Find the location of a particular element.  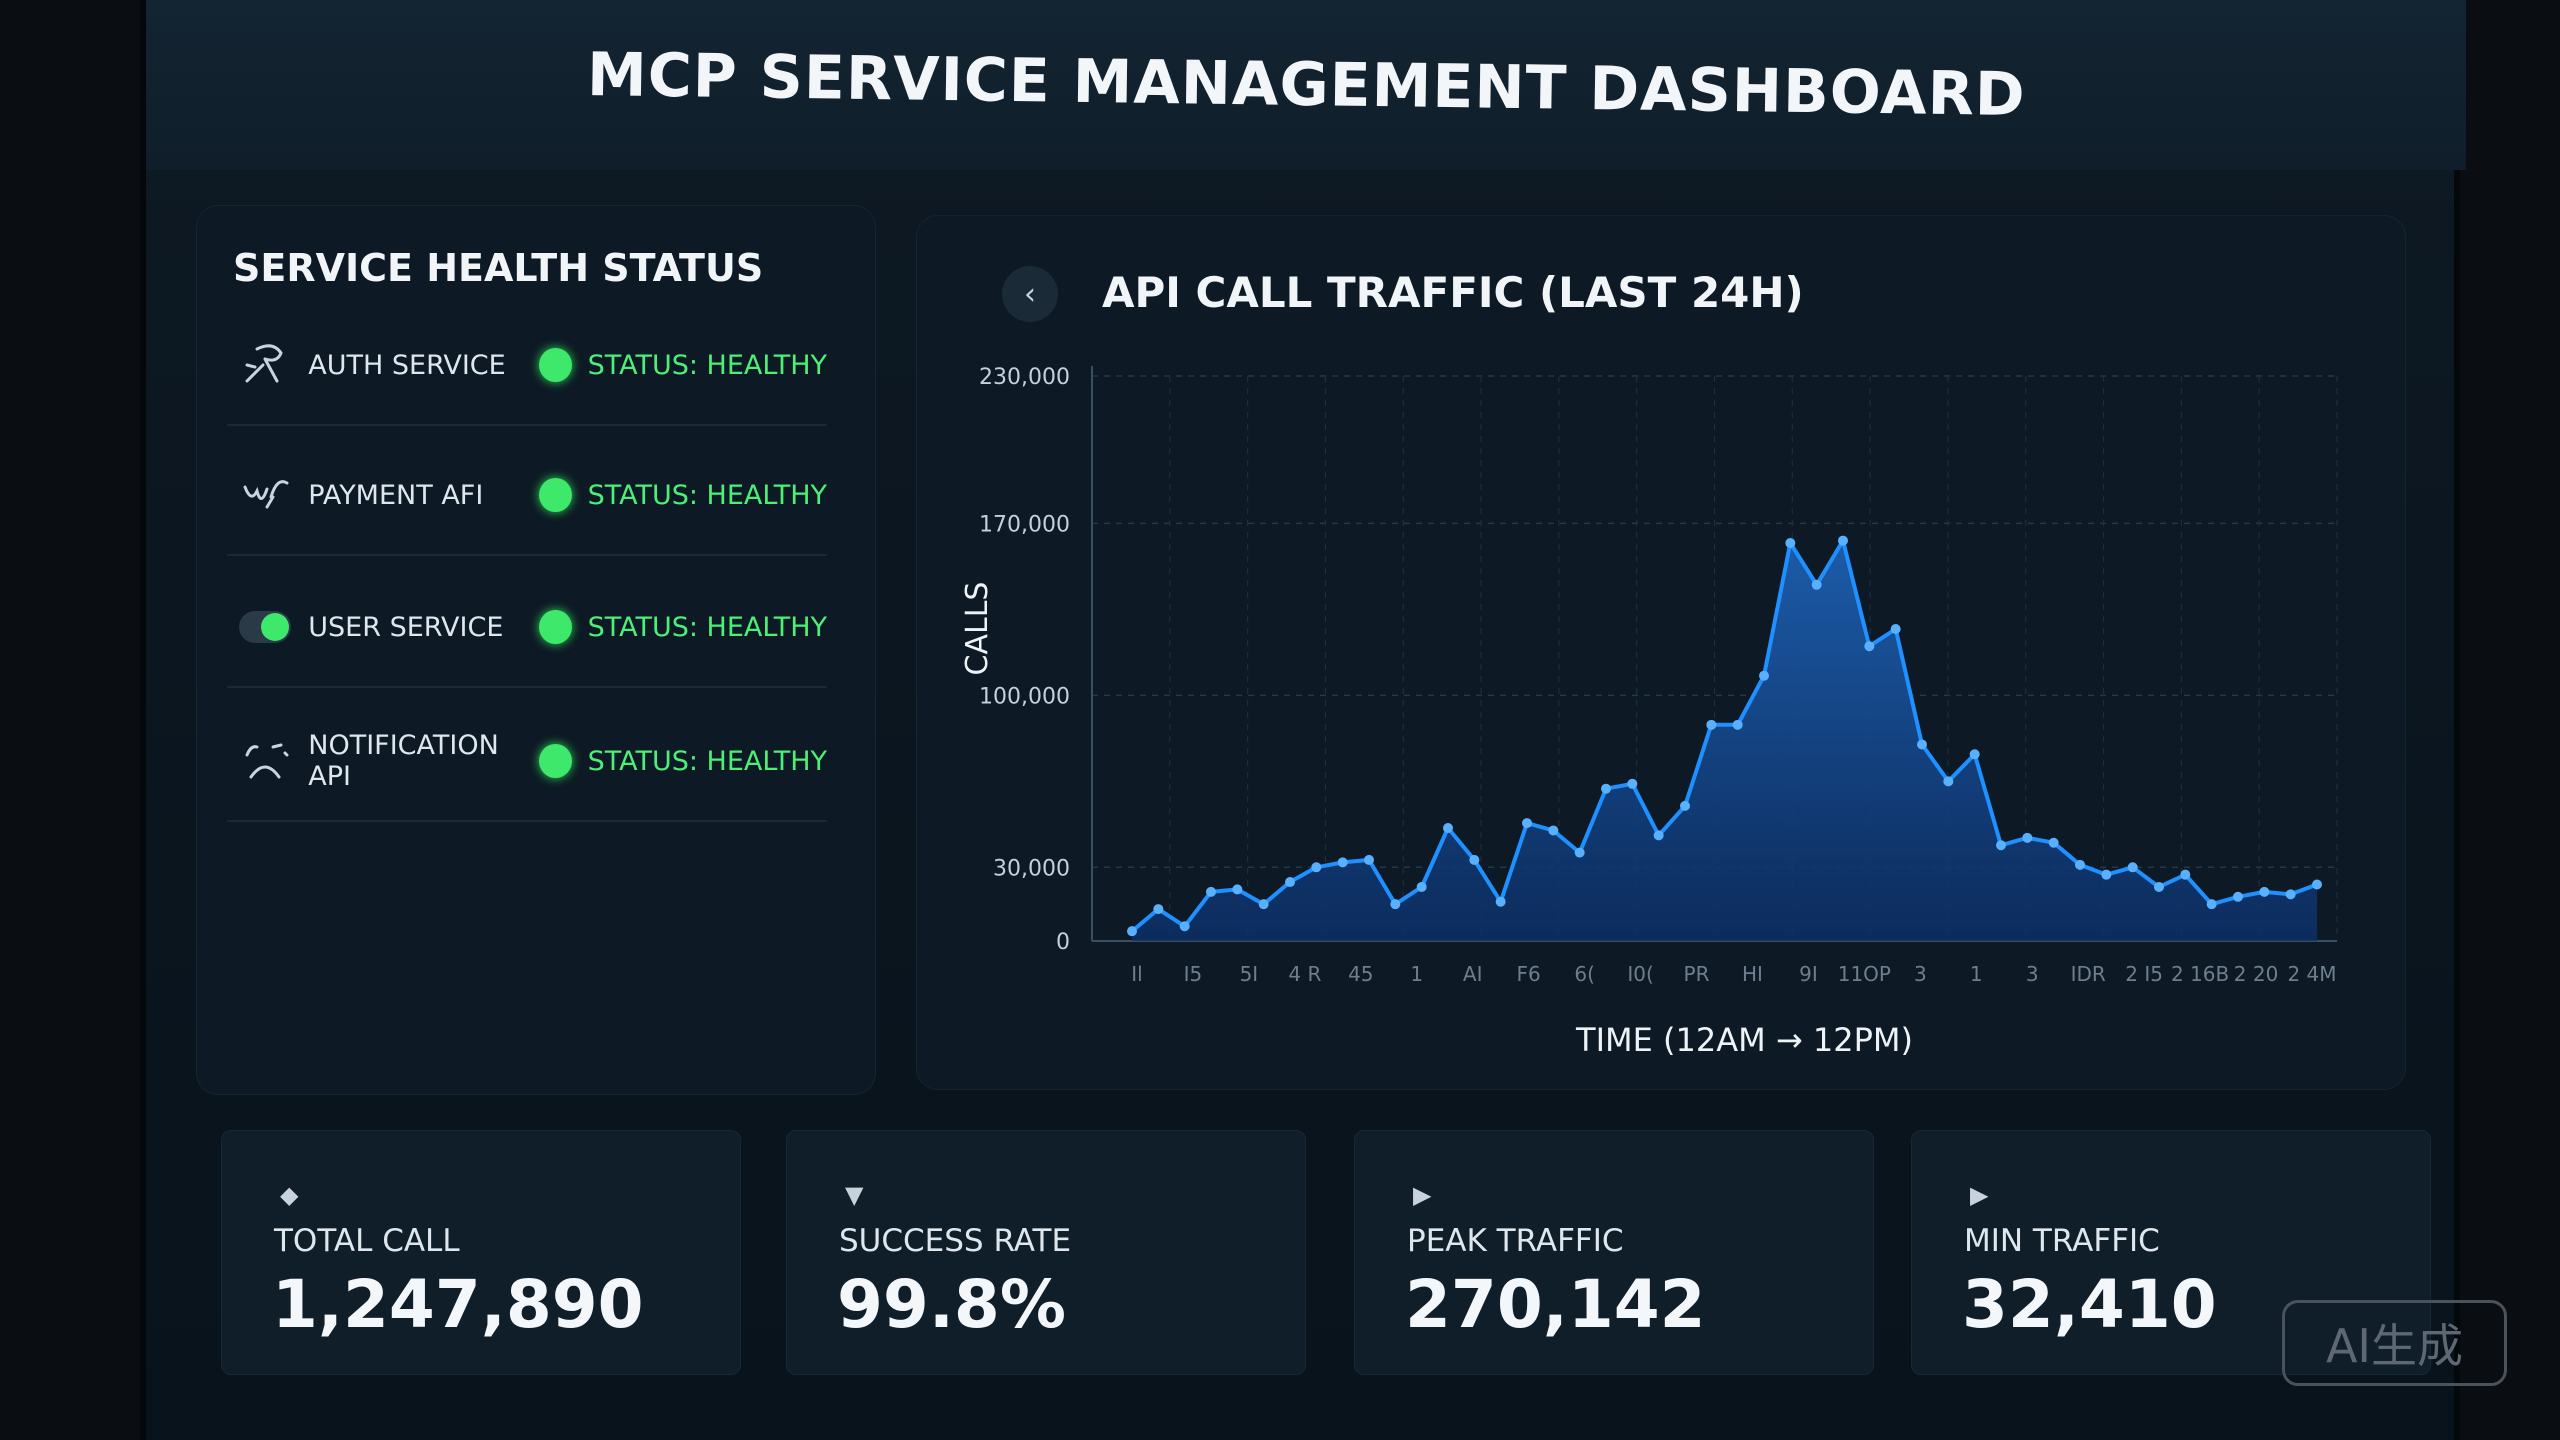

traffic-area is located at coordinates (1724, 740).